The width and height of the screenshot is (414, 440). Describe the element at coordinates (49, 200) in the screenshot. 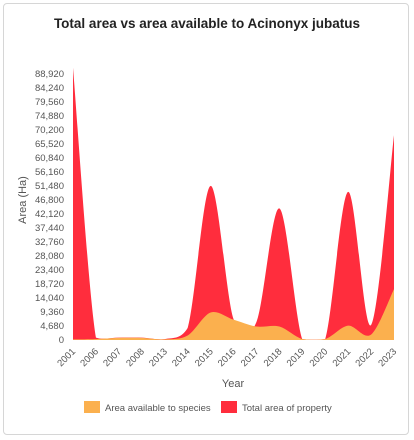

I see `y-tick-label: 46,800` at that location.